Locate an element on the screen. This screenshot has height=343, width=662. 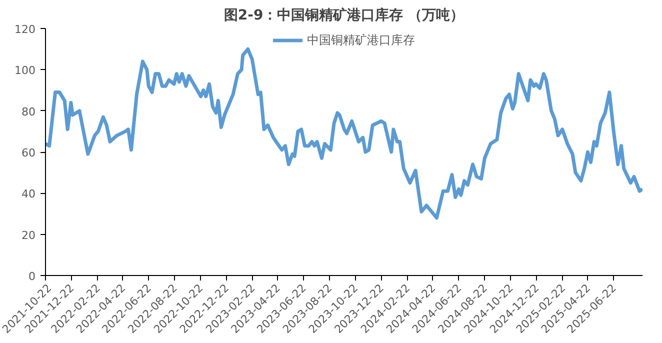
chart-title: 图2-9：中国铜精矿港口库存 （万吨） is located at coordinates (344, 15).